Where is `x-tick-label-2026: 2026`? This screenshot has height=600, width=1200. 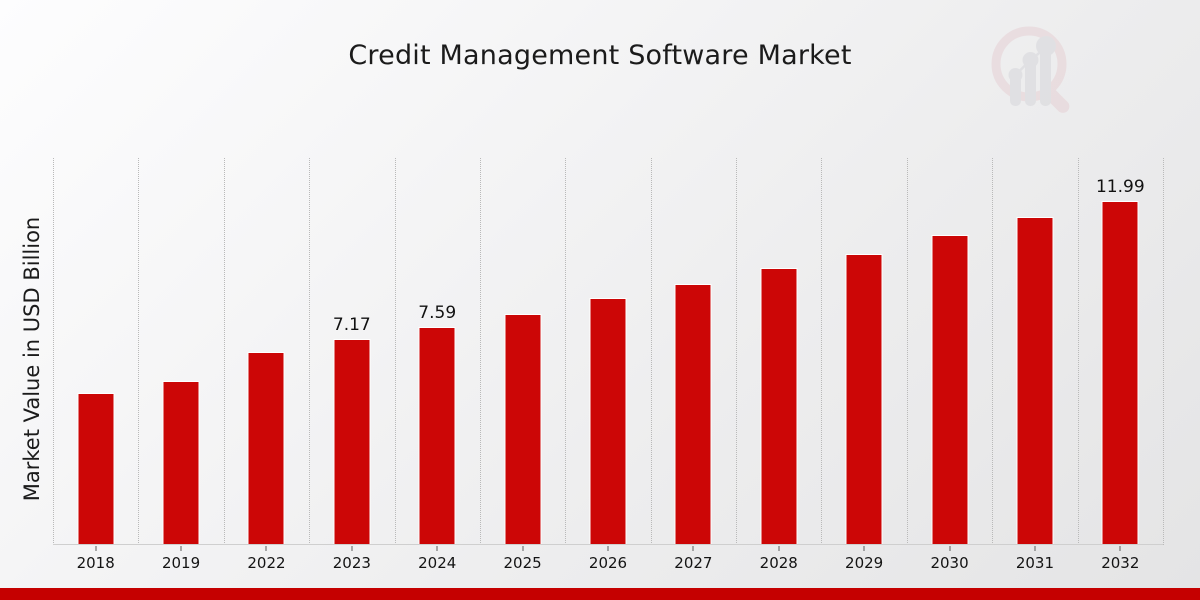
x-tick-label-2026: 2026 is located at coordinates (608, 563).